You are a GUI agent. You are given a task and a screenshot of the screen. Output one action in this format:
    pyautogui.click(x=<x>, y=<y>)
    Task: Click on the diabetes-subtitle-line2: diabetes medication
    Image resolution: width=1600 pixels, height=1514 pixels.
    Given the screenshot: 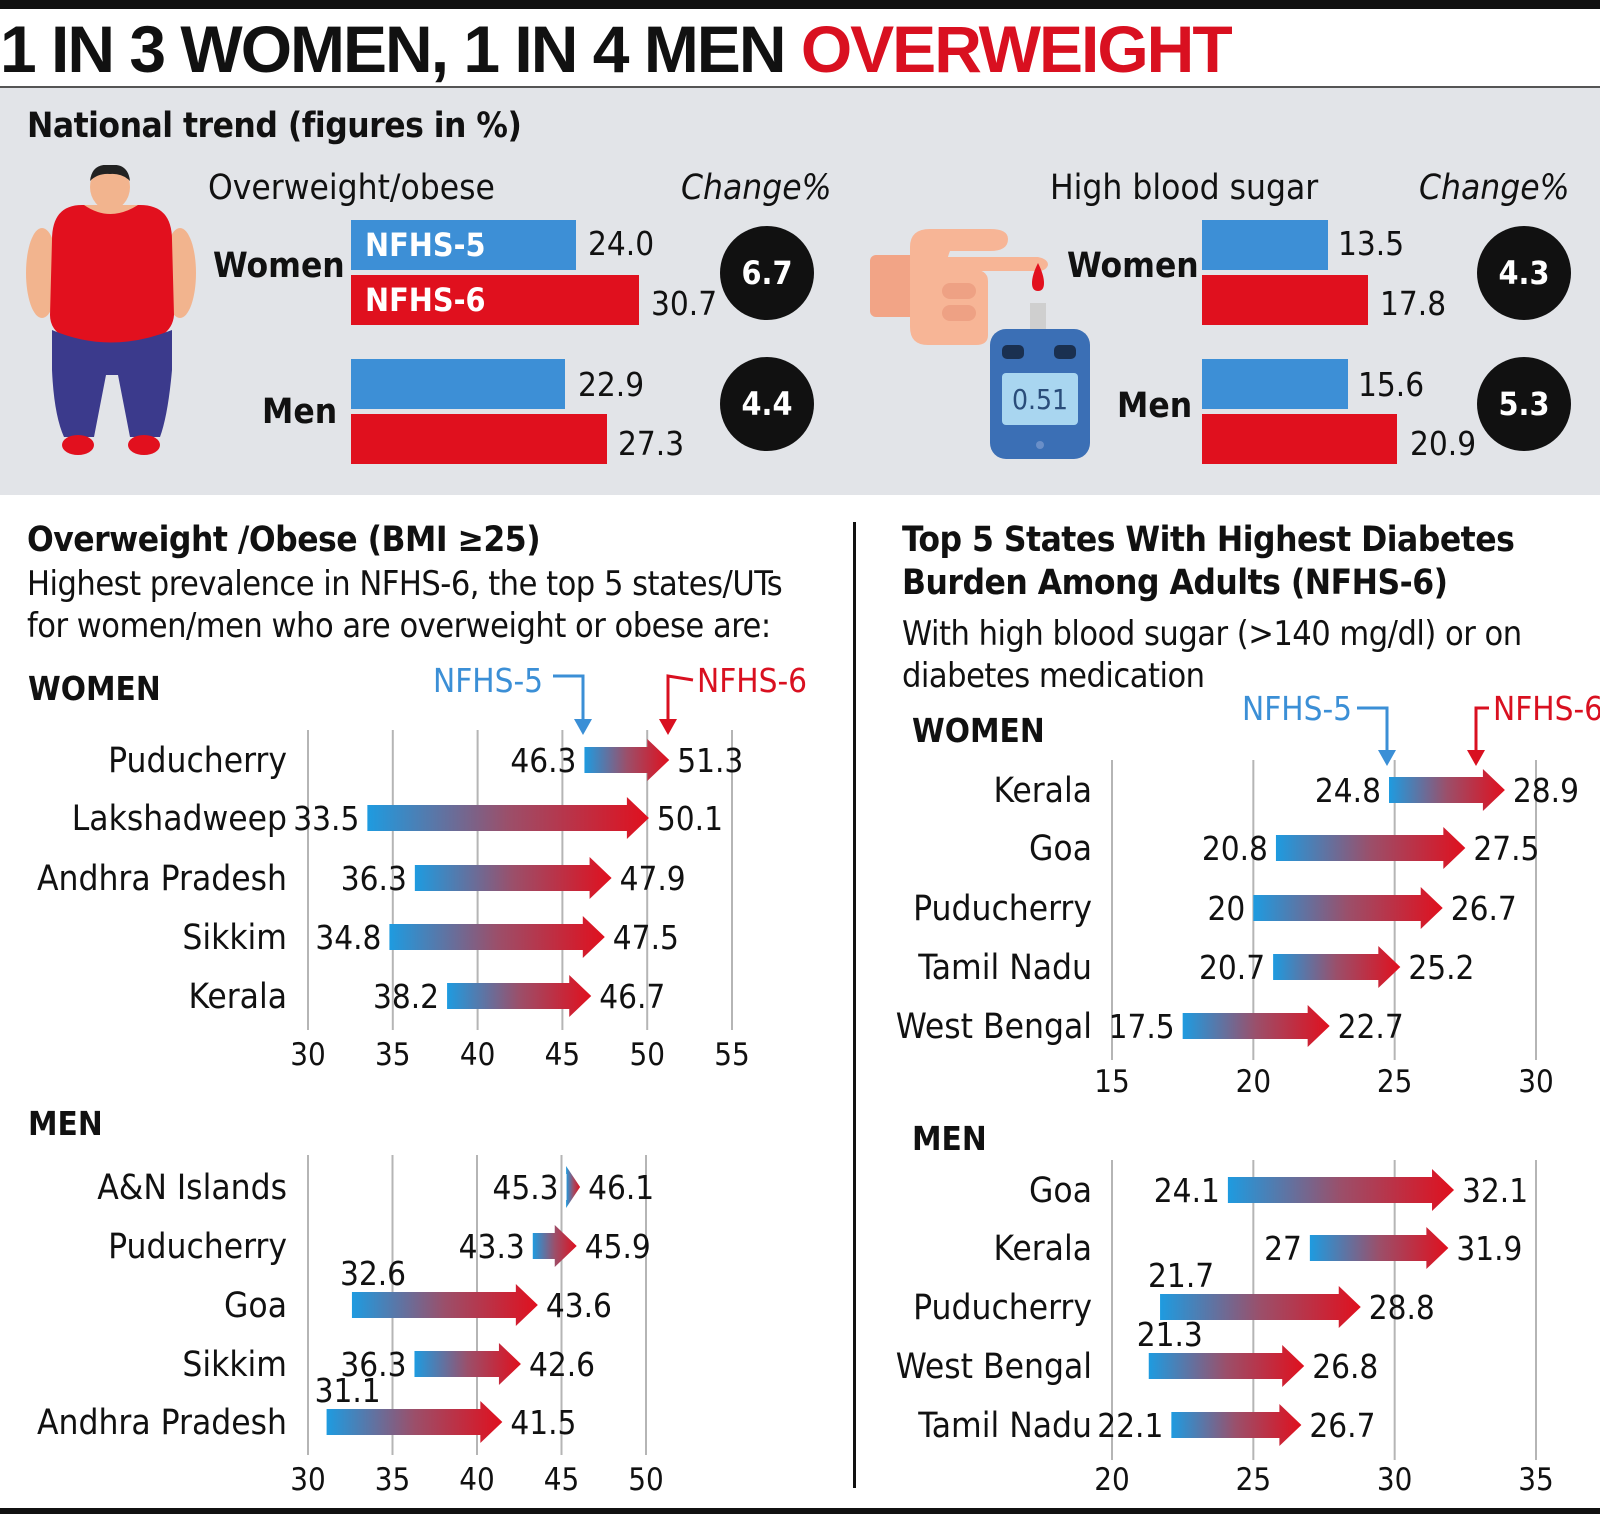 What is the action you would take?
    pyautogui.click(x=1053, y=676)
    